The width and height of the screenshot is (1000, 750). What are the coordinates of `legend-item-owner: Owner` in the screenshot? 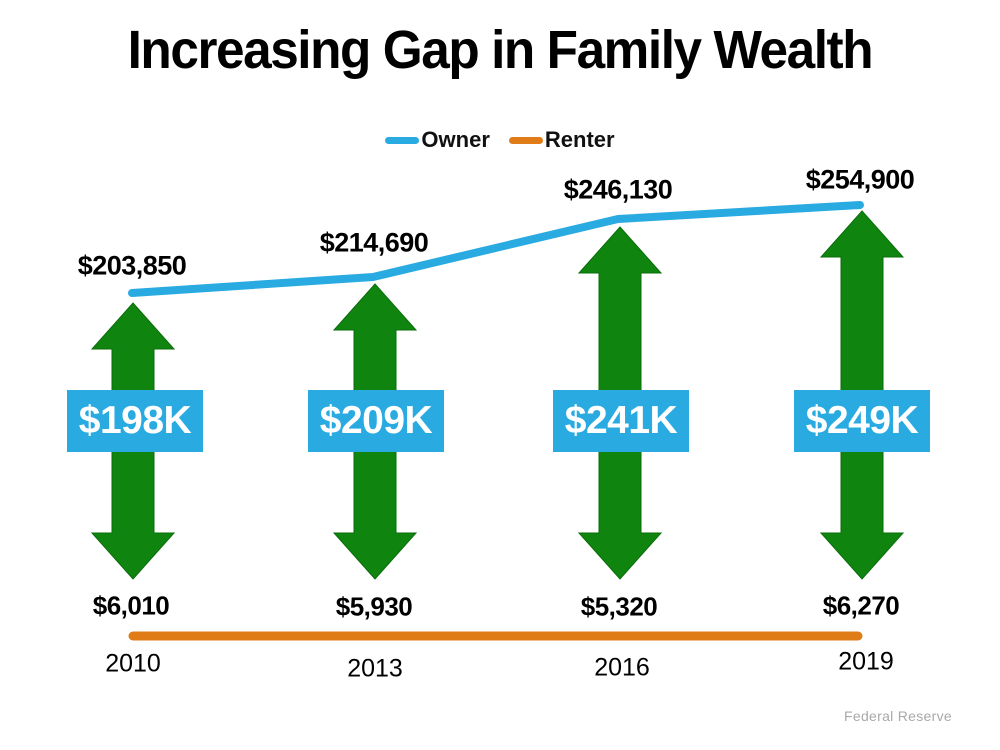 It's located at (437, 140).